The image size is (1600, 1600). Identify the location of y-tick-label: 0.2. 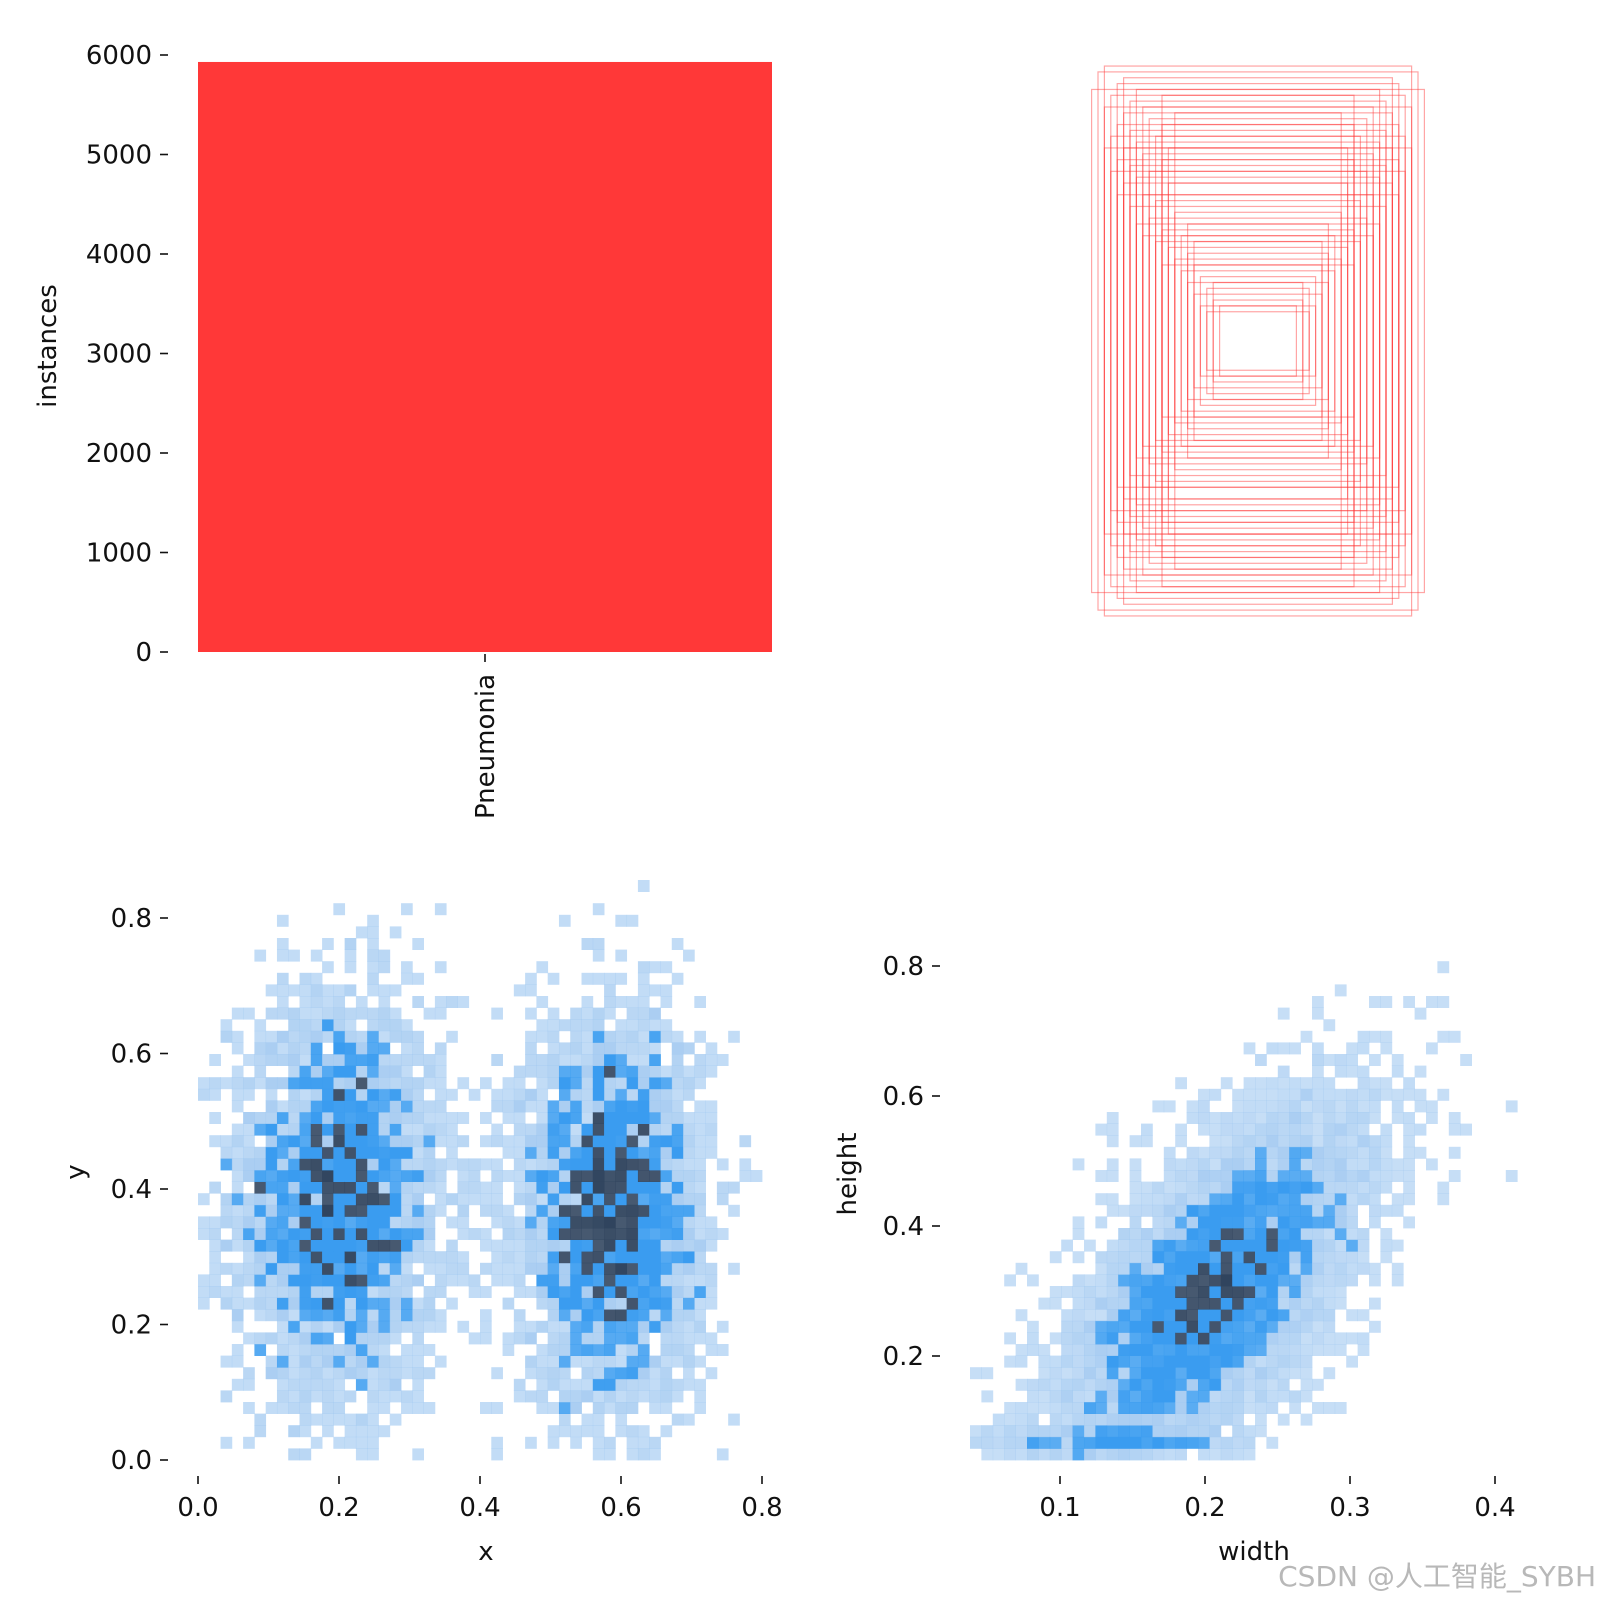
(903, 1357).